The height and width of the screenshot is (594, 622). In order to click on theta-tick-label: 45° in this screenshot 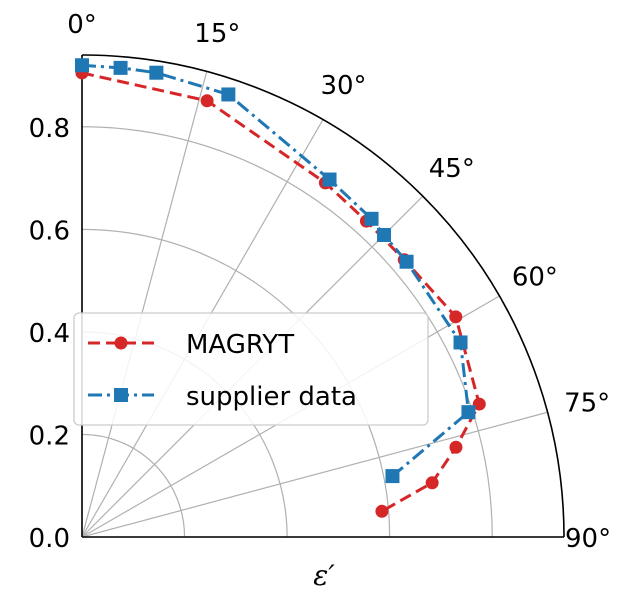, I will do `click(452, 169)`.